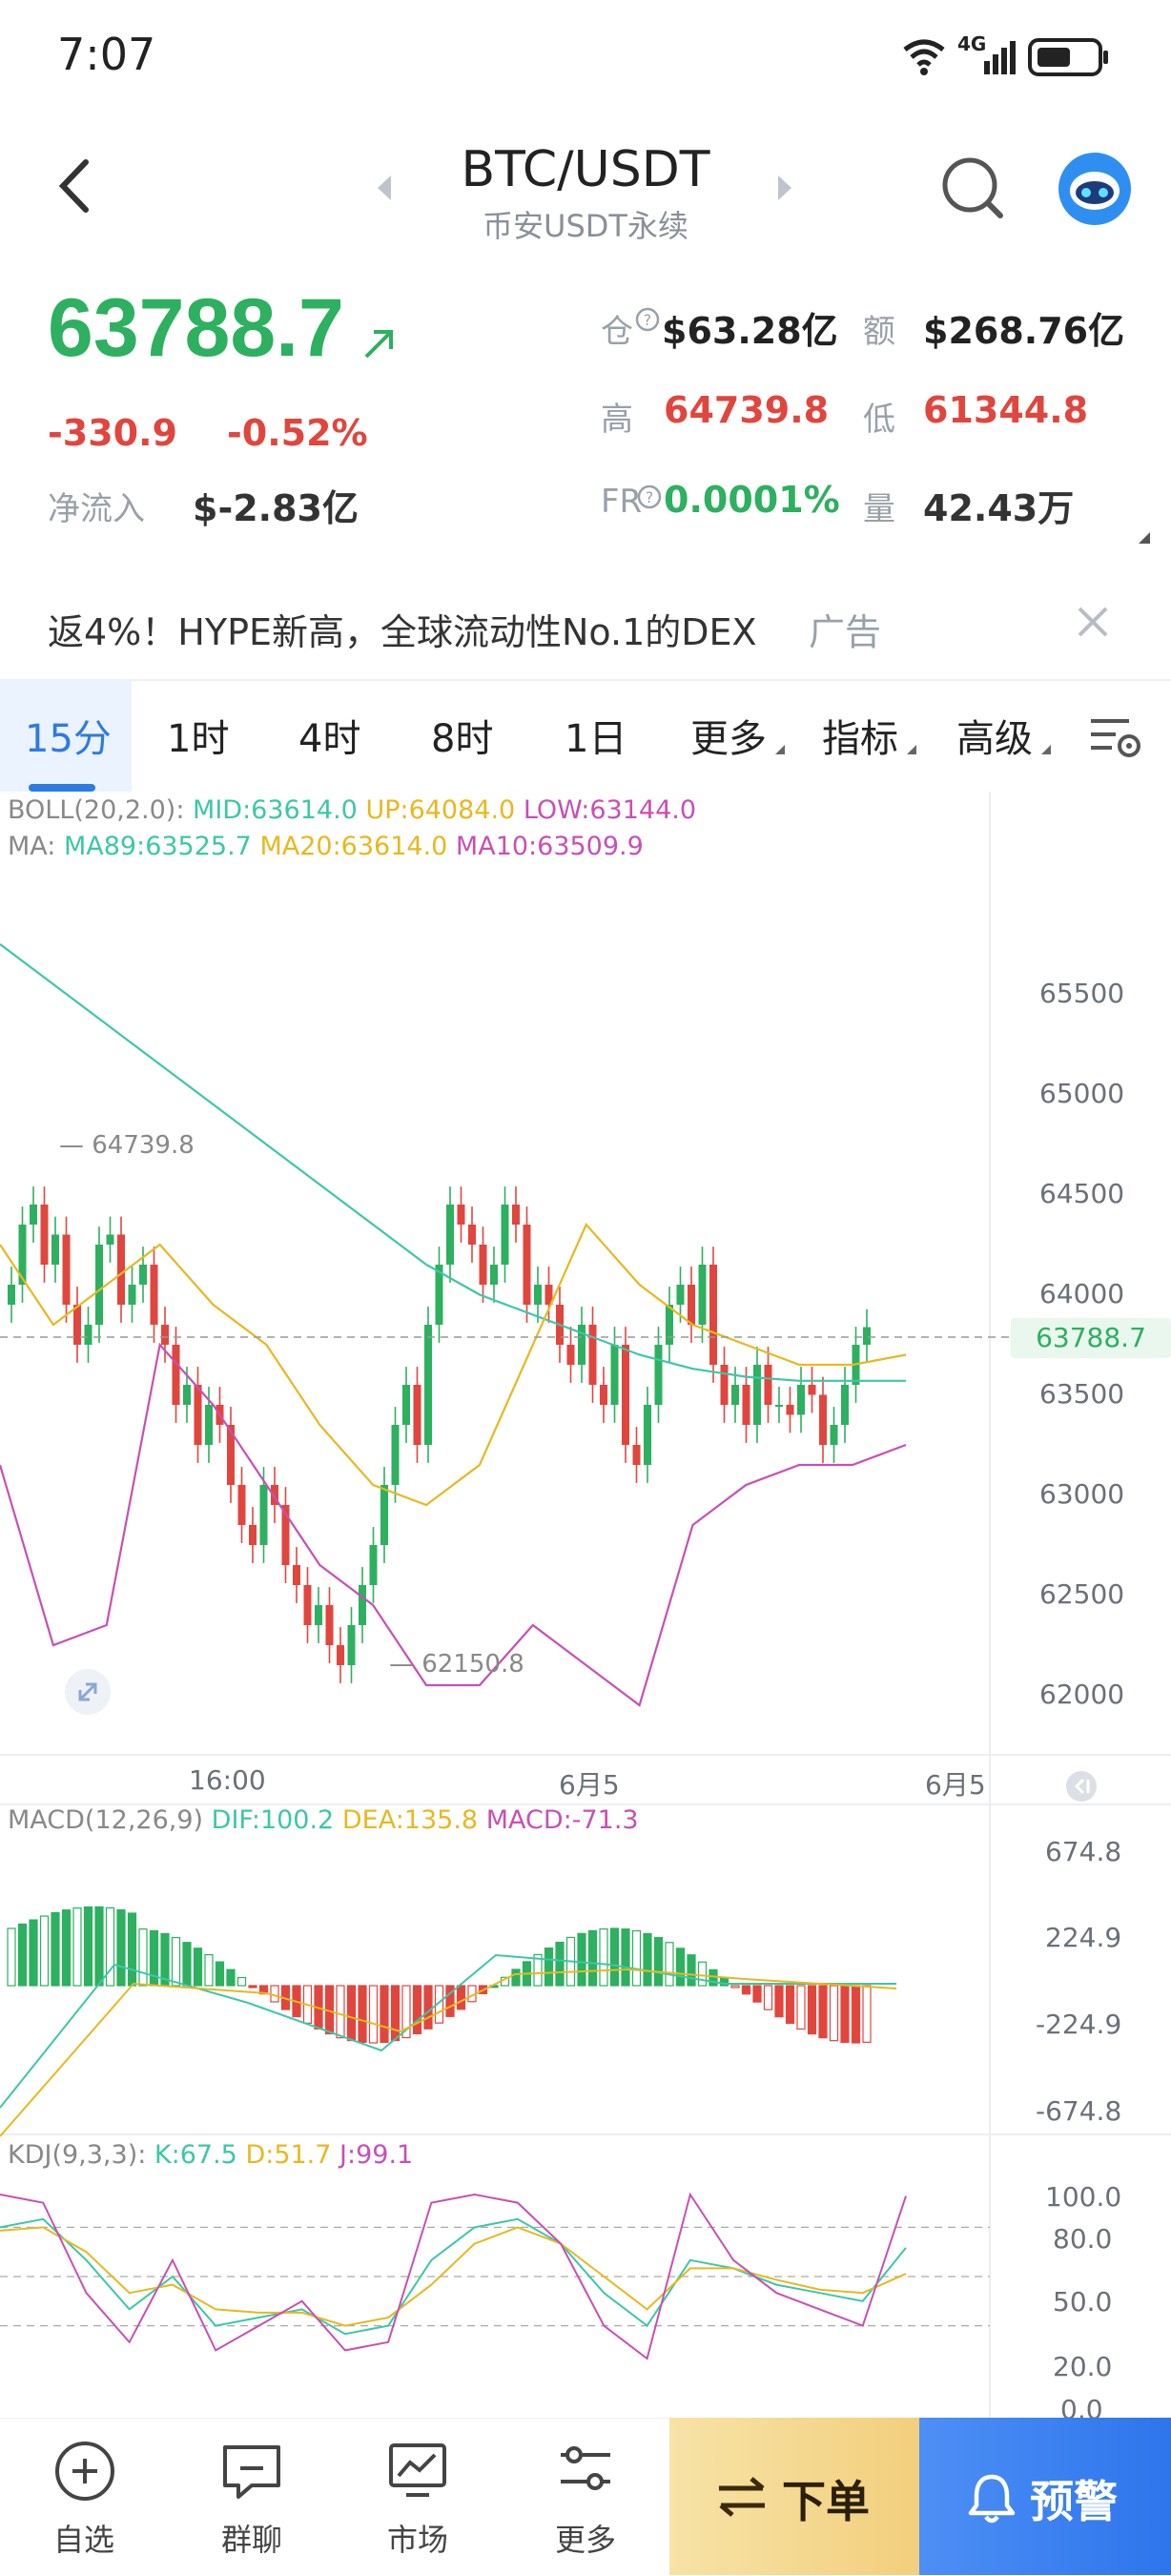 Image resolution: width=1171 pixels, height=2576 pixels. I want to click on back-button, so click(76, 186).